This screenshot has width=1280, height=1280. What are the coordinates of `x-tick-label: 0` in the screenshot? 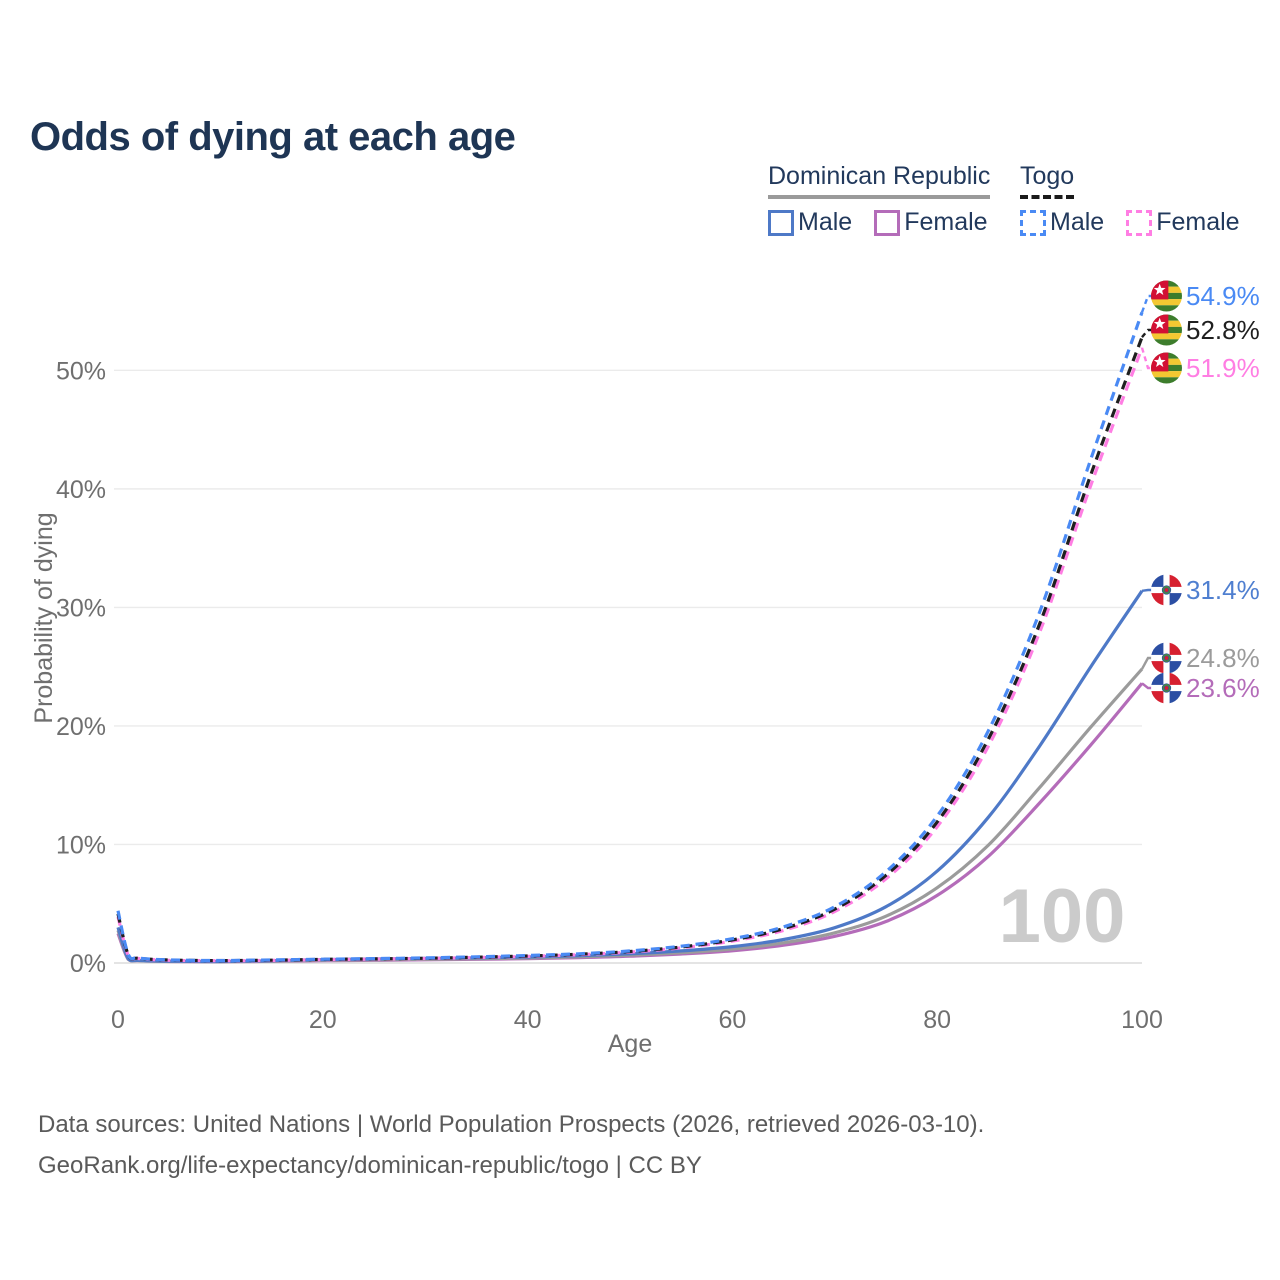 It's located at (118, 1020).